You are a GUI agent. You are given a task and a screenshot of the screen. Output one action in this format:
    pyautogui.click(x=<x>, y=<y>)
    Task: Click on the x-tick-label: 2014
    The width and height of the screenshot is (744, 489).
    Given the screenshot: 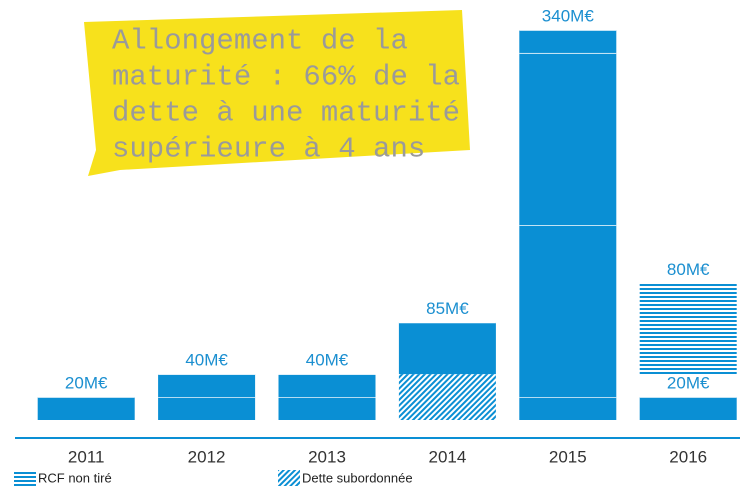 What is the action you would take?
    pyautogui.click(x=447, y=456)
    